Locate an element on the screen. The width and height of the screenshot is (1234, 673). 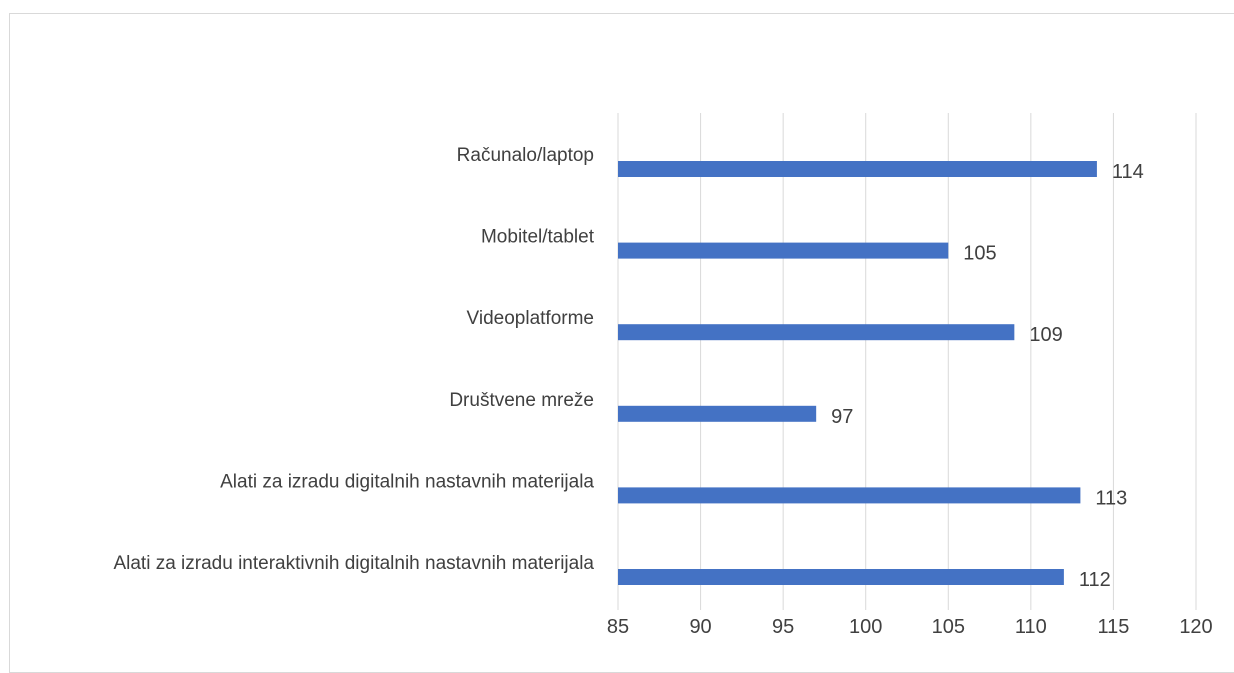
x-tick-label: 100 is located at coordinates (865, 627).